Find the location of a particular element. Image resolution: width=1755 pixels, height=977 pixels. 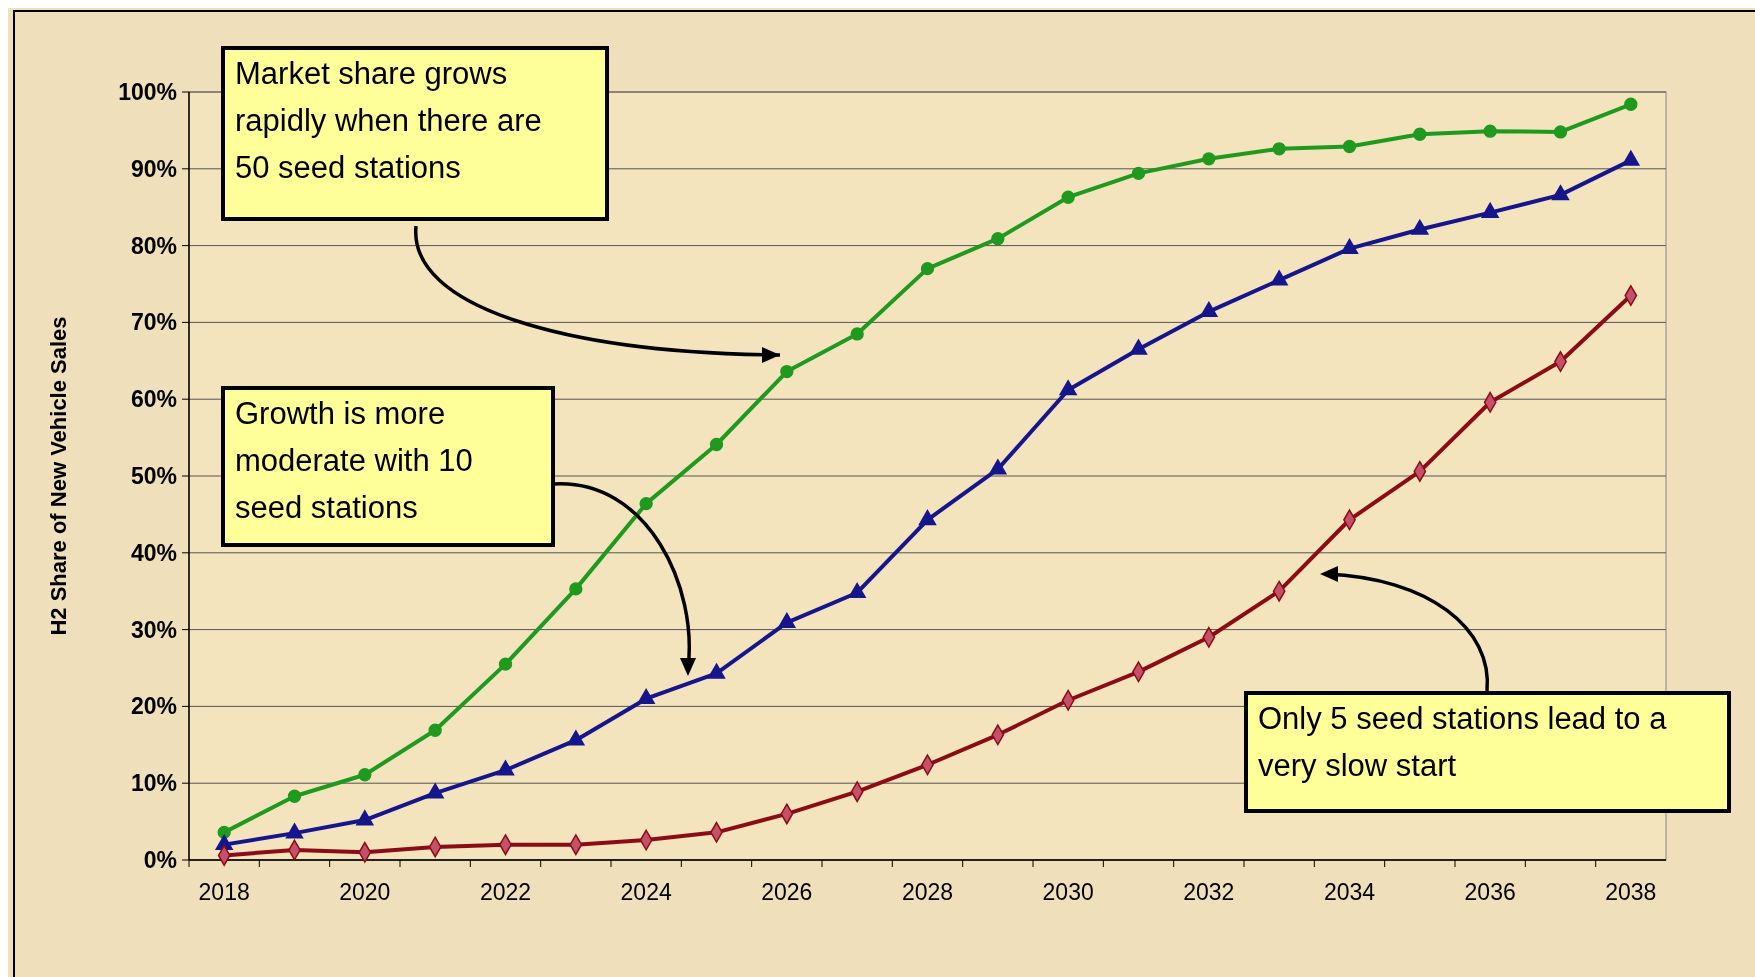

x-tick-label: 2022 is located at coordinates (505, 892).